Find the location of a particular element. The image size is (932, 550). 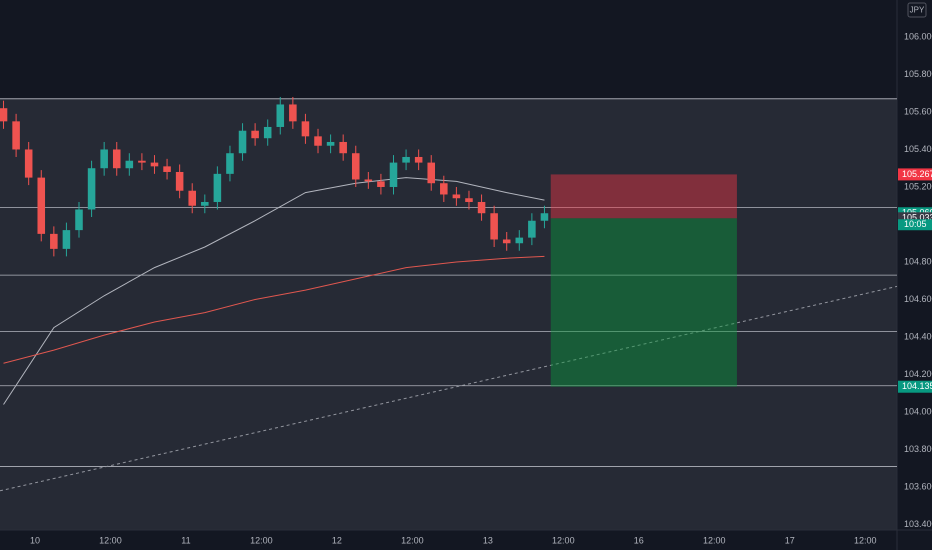

x-tick-label: 13 is located at coordinates (488, 540).